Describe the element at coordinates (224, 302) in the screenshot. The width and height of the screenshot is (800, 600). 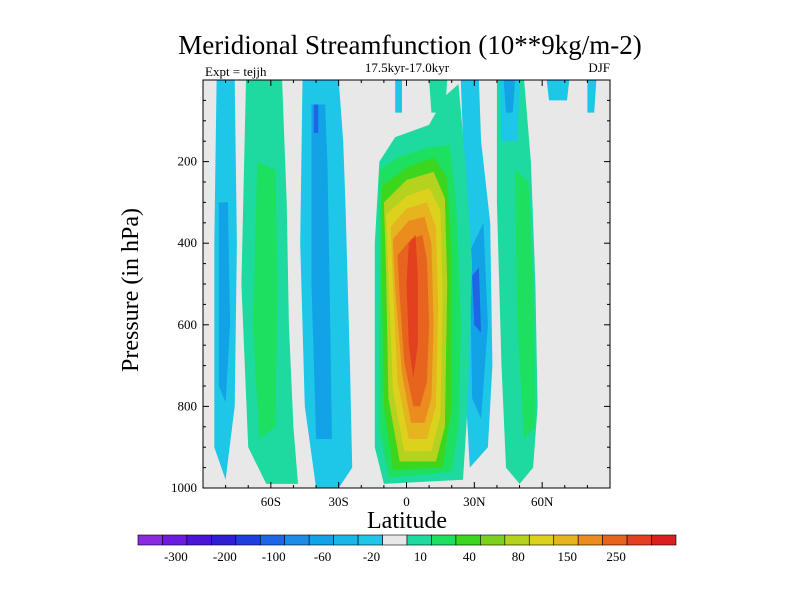
I see `region-sh-west-inner` at that location.